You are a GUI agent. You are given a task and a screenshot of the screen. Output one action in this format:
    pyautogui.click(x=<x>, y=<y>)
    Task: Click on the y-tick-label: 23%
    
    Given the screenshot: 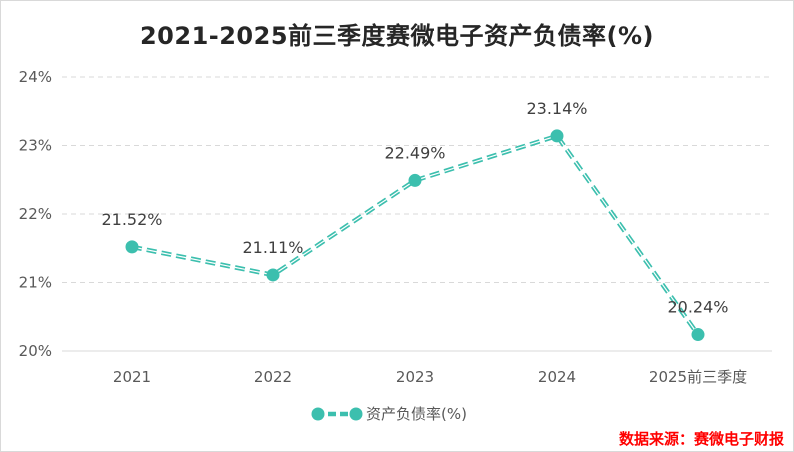 What is the action you would take?
    pyautogui.click(x=35, y=146)
    